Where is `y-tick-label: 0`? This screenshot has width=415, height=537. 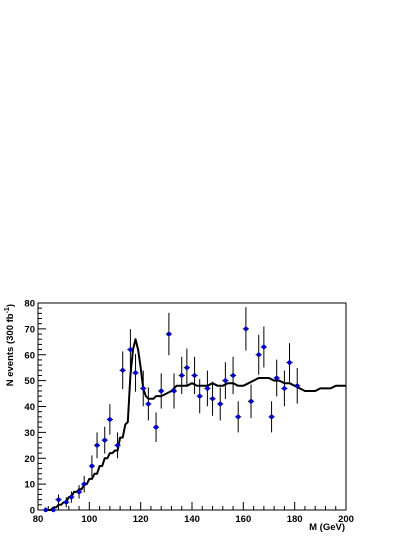
y-tick-label: 0 is located at coordinates (32, 511).